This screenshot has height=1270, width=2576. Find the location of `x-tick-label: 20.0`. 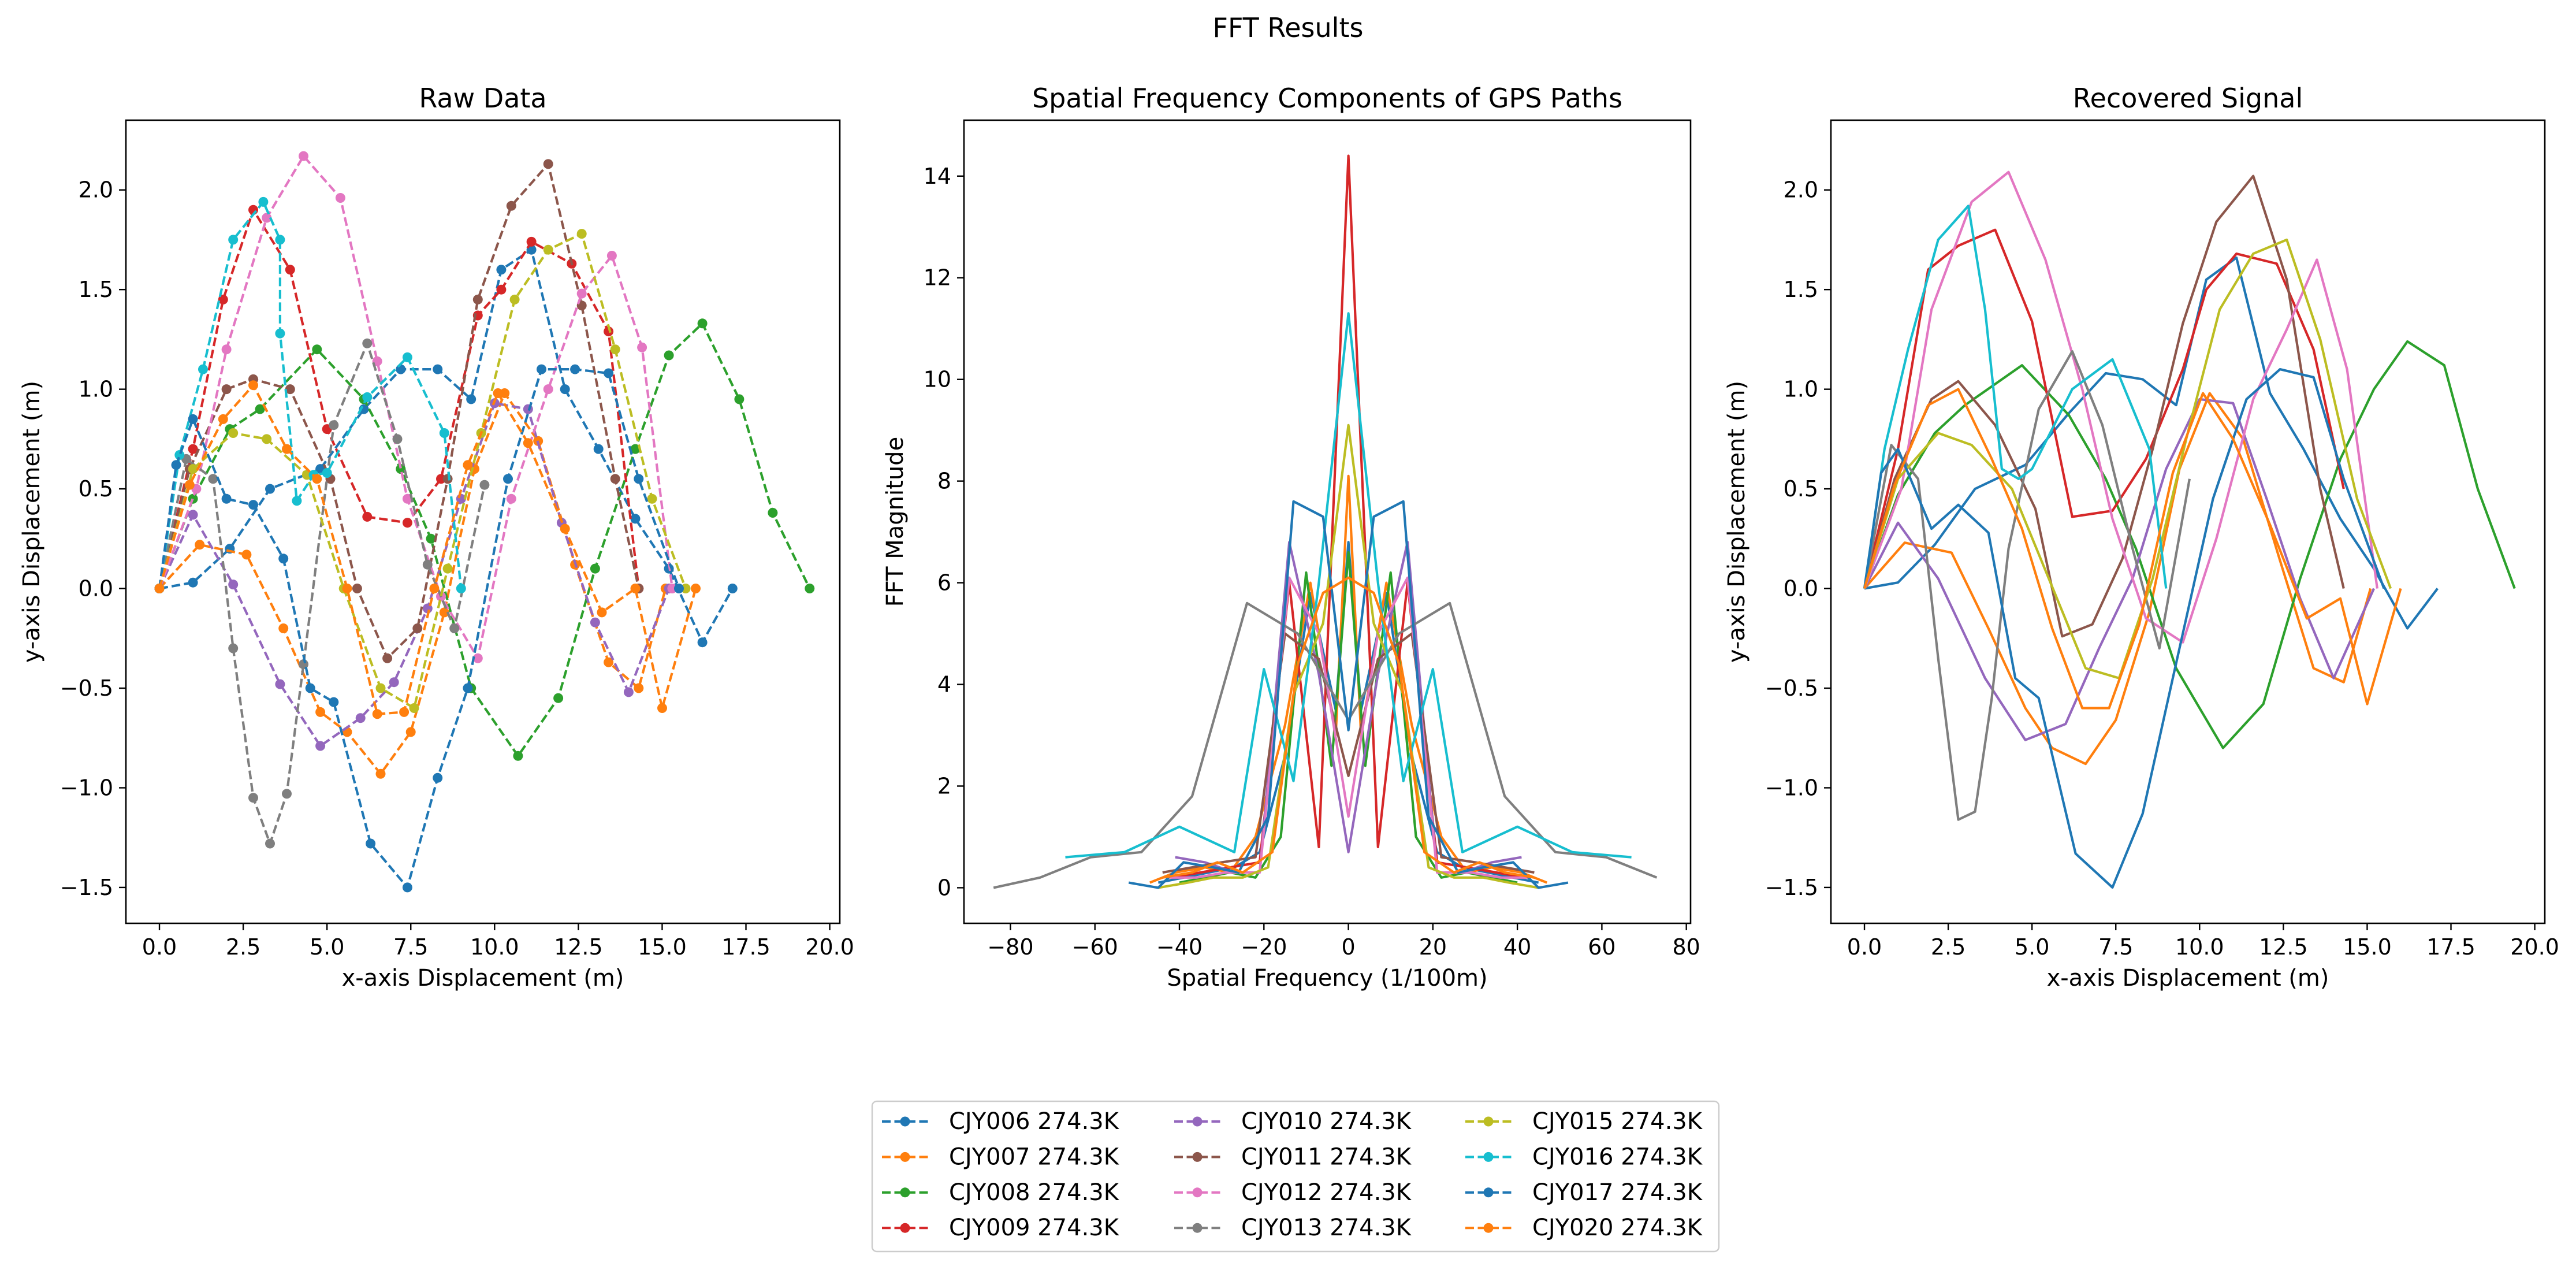

x-tick-label: 20.0 is located at coordinates (2534, 947).